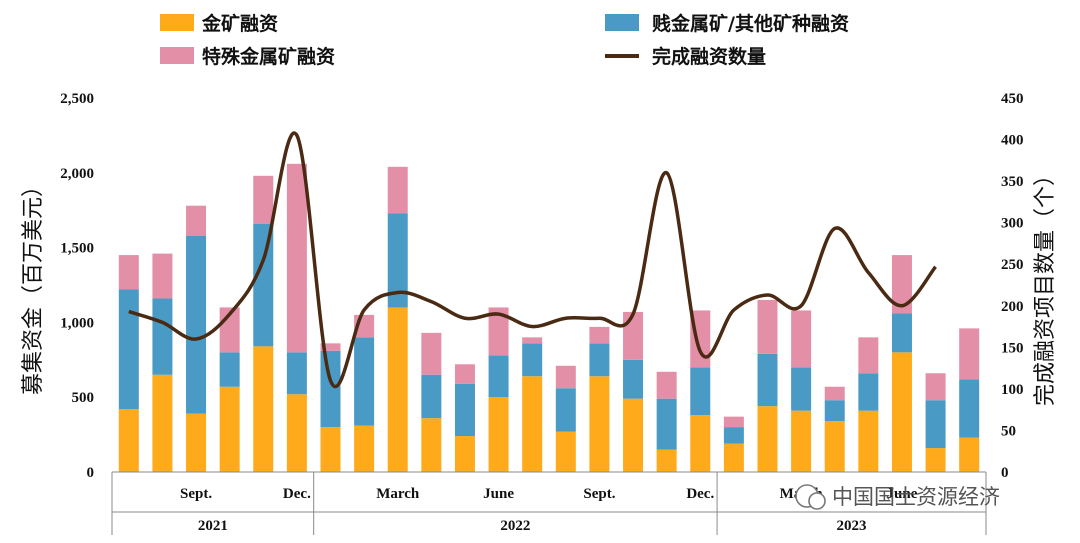  I want to click on y2-tick-label: 0, so click(1005, 473).